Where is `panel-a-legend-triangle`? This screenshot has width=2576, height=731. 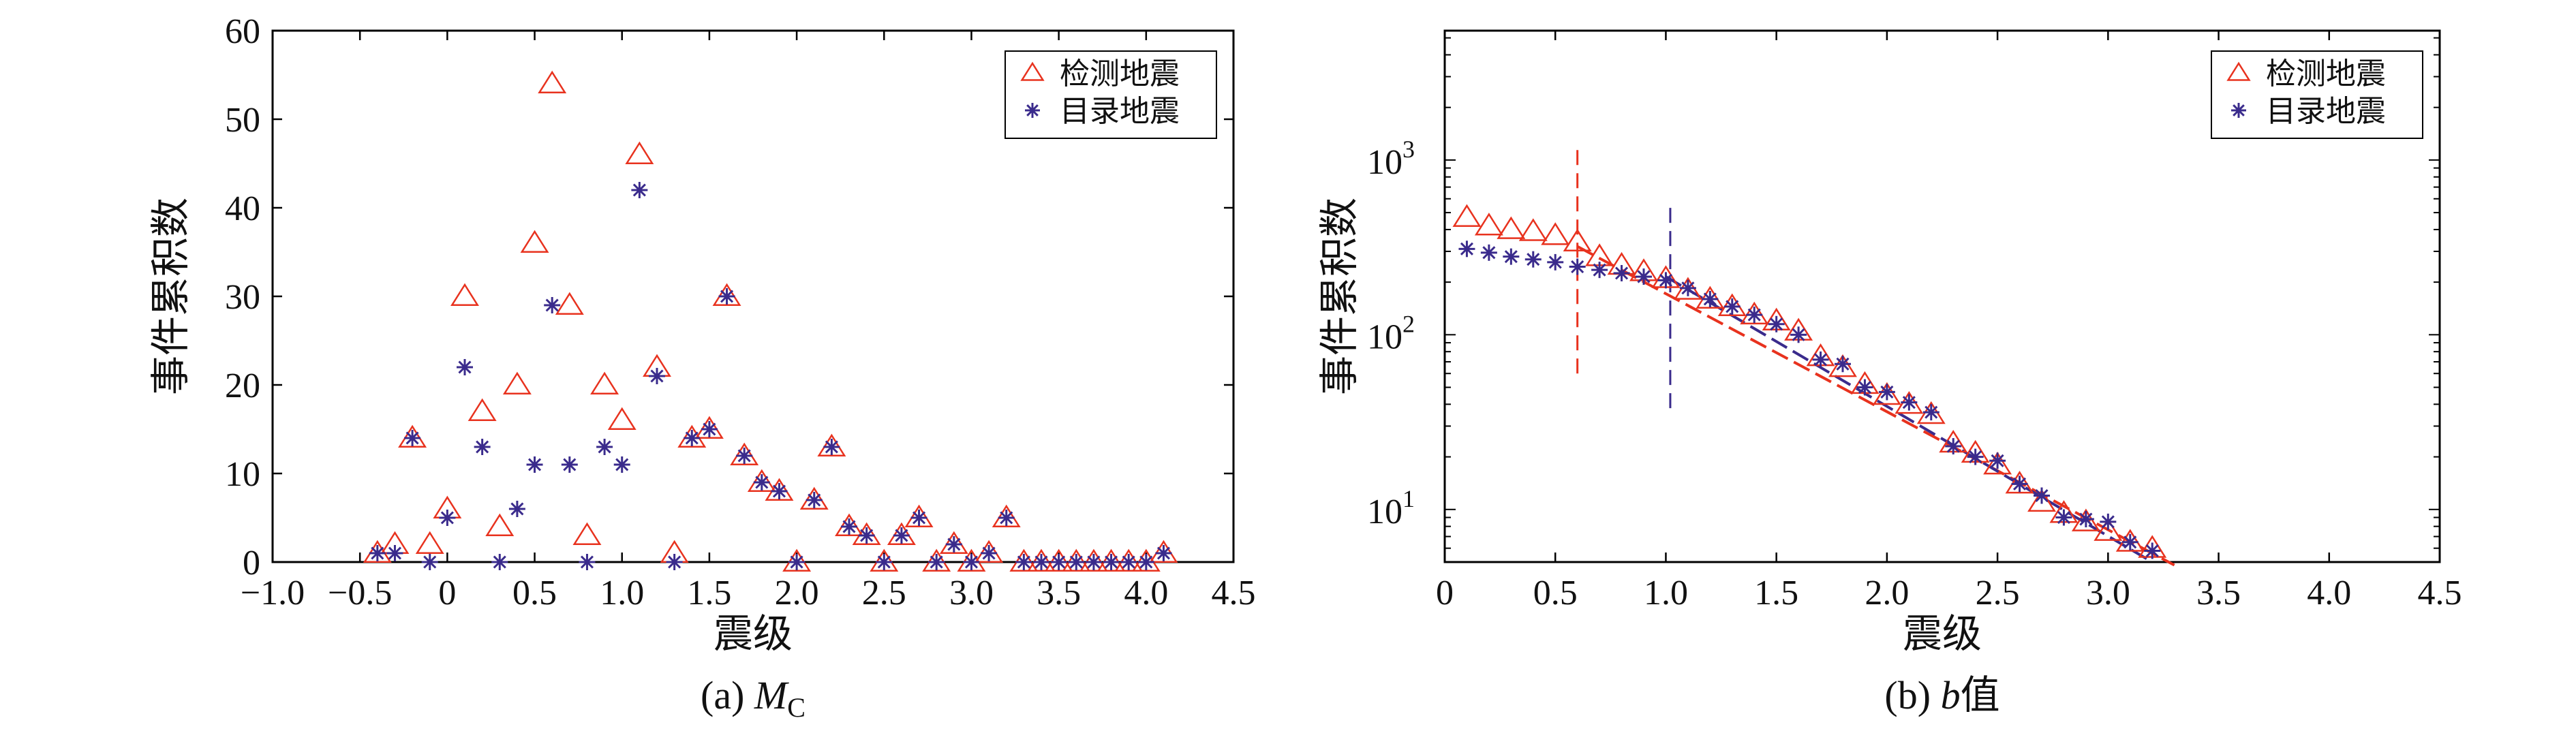
panel-a-legend-triangle is located at coordinates (1032, 71).